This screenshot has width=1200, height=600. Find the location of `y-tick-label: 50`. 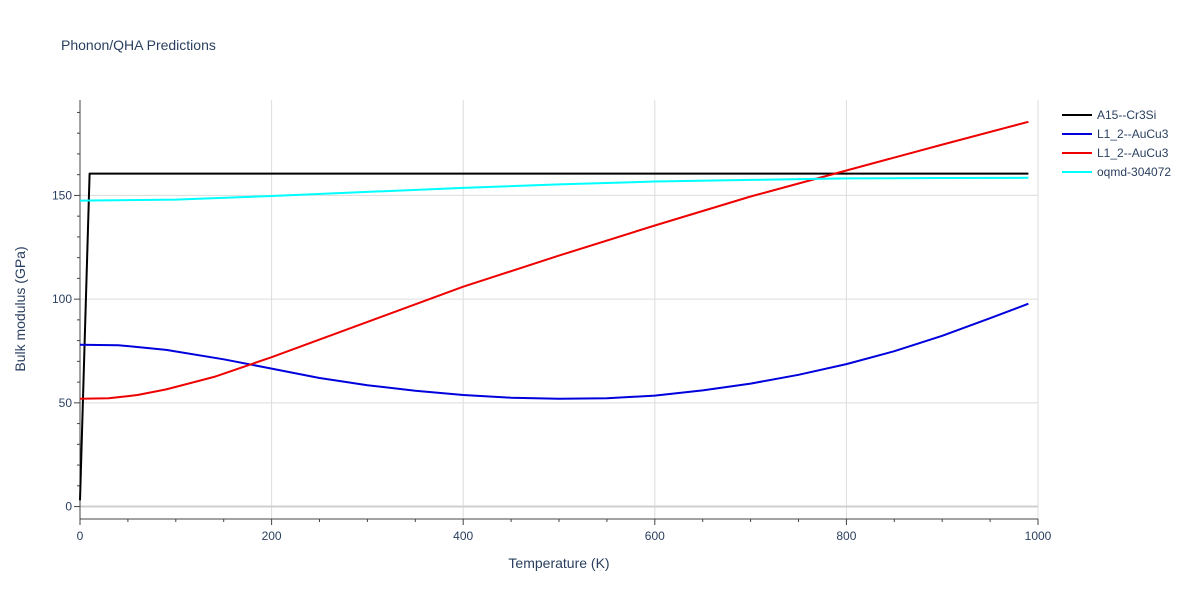

y-tick-label: 50 is located at coordinates (66, 403).